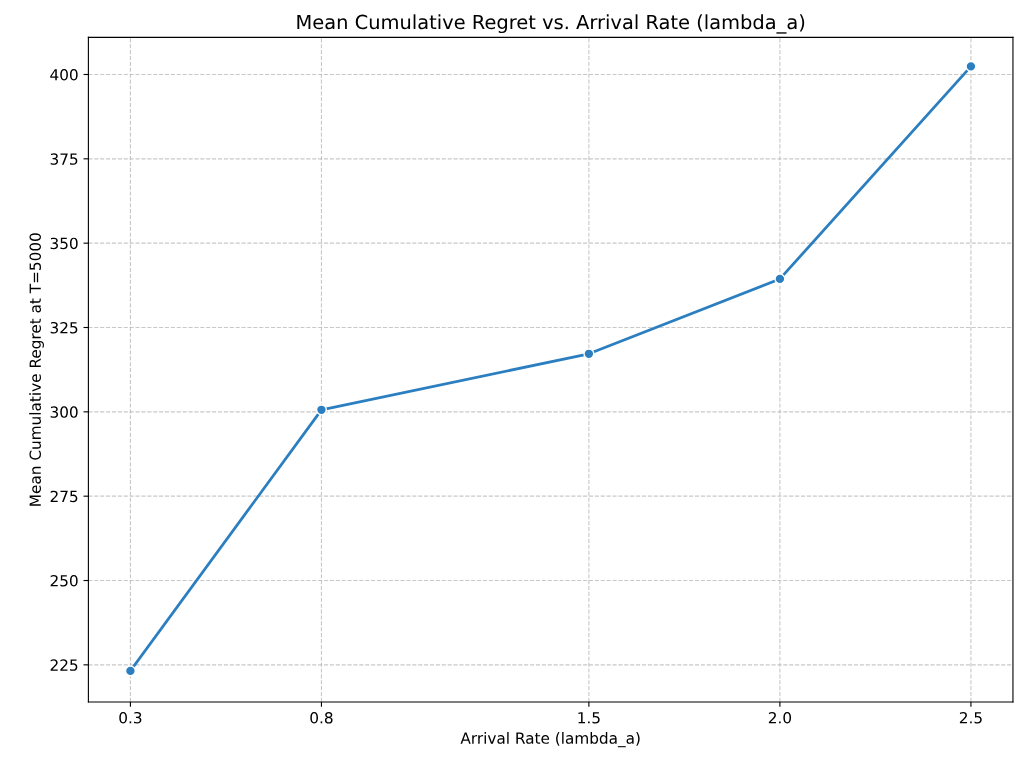 This screenshot has width=1016, height=763. Describe the element at coordinates (780, 717) in the screenshot. I see `x-tick-label: 2.0` at that location.